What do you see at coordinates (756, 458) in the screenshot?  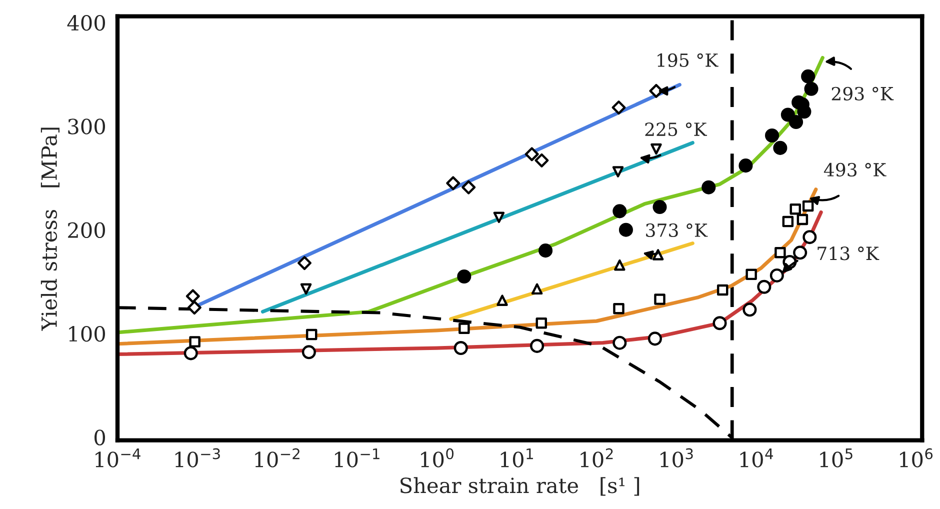 I see `x-tick-label: 10$^{4}$` at bounding box center [756, 458].